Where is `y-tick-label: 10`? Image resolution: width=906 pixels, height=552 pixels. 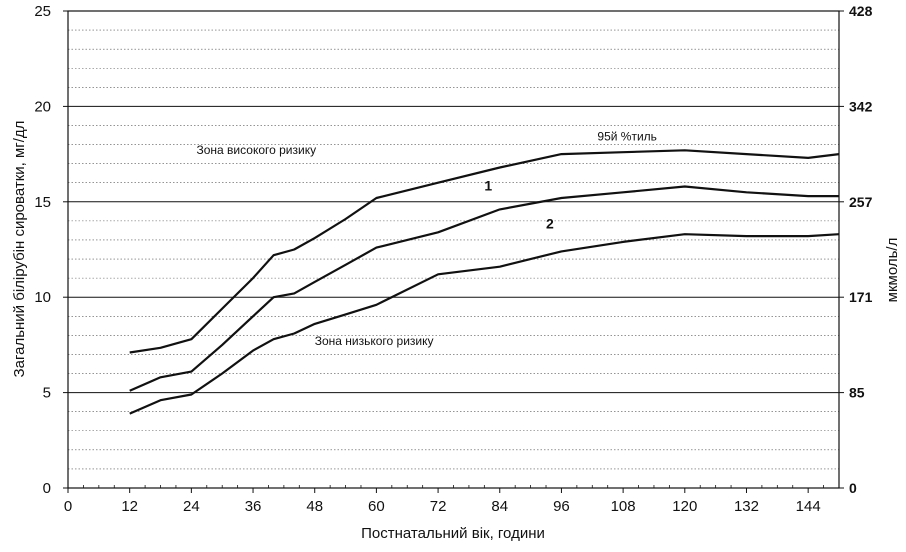
y-tick-label: 10 is located at coordinates (42, 297).